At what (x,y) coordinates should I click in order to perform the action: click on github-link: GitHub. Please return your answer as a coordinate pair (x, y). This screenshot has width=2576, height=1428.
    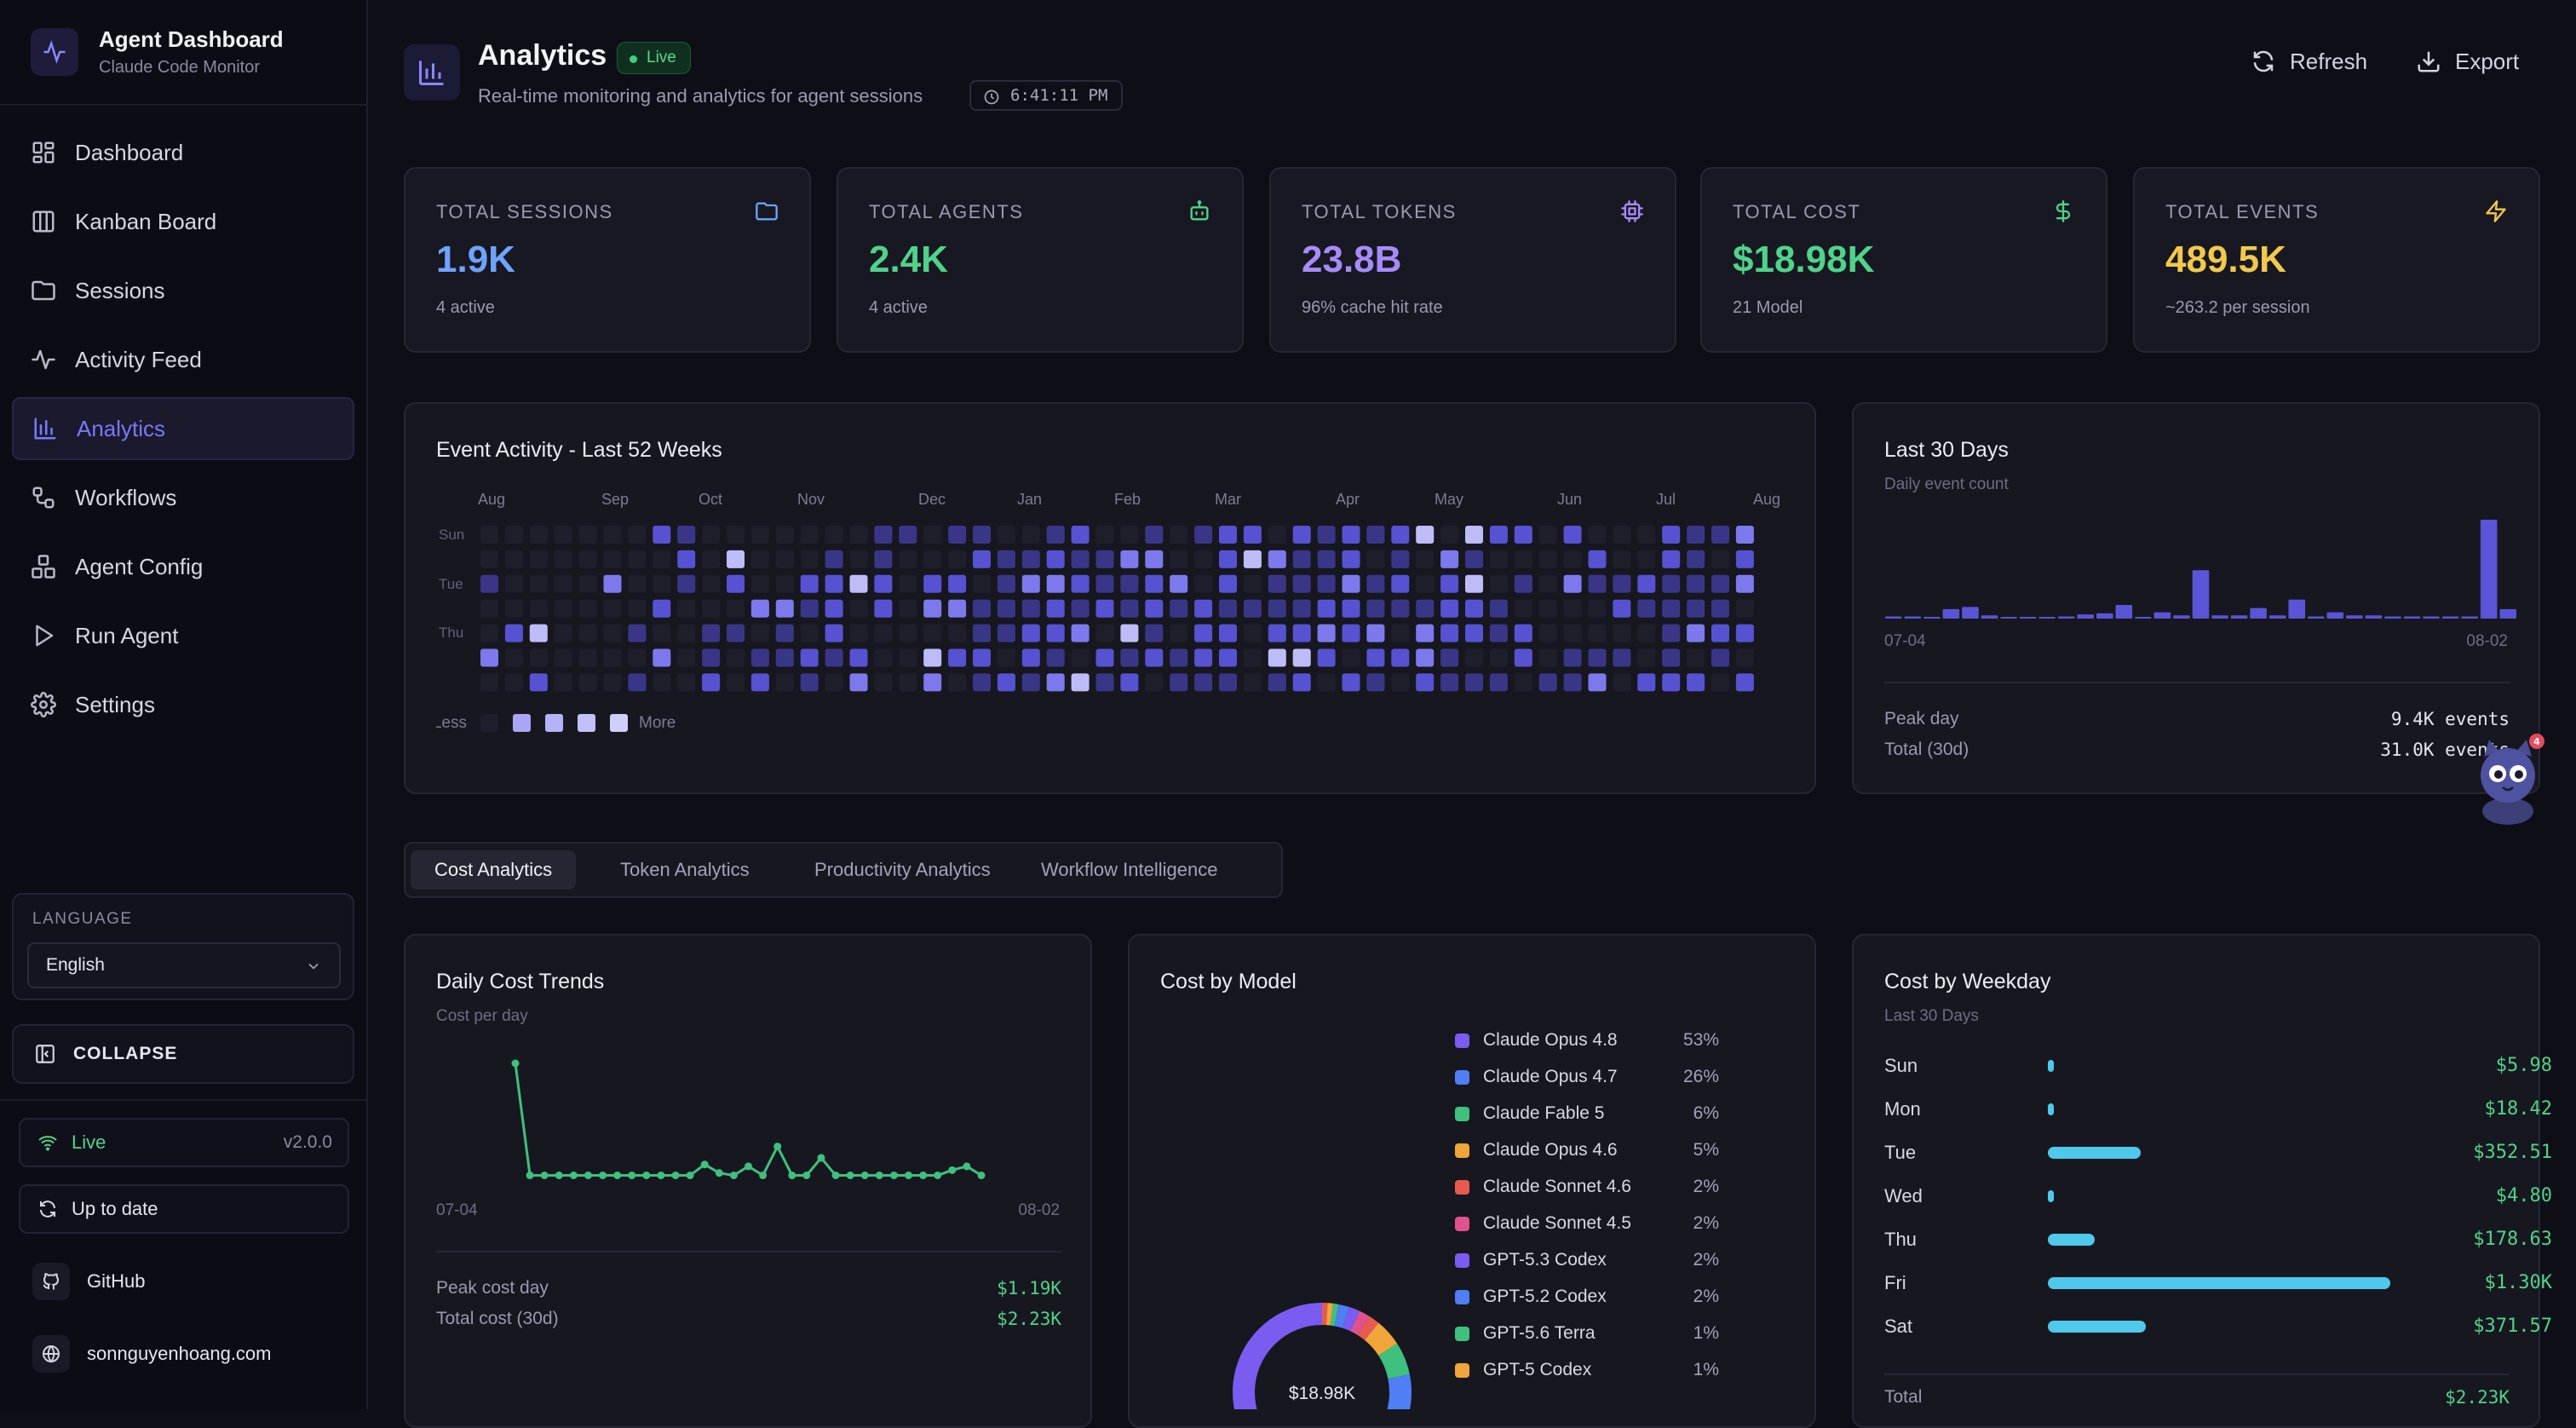
    Looking at the image, I should click on (88, 1281).